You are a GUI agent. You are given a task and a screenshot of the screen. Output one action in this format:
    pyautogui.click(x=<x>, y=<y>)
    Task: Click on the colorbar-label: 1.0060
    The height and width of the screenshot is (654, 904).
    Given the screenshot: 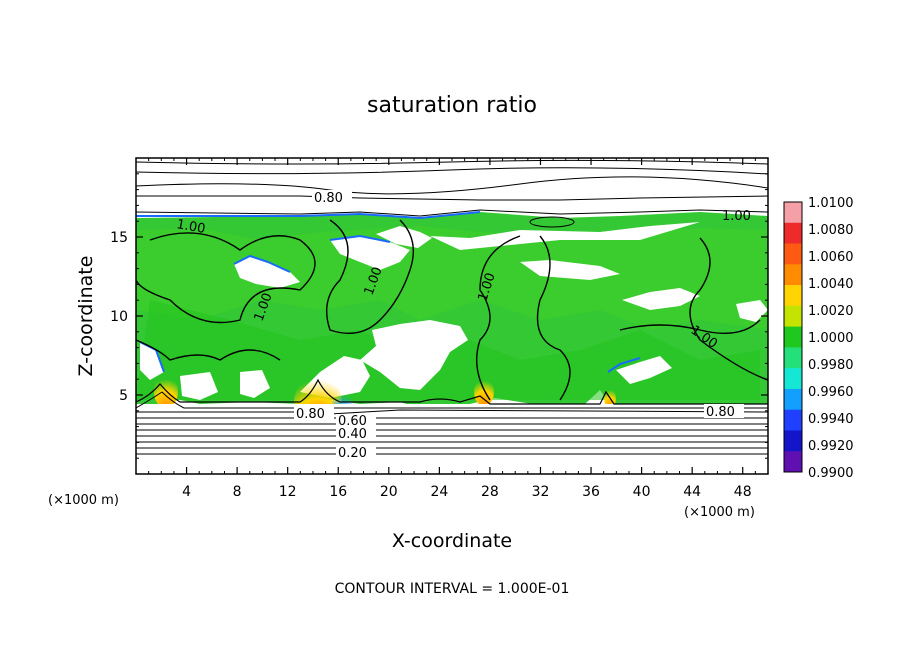 What is the action you would take?
    pyautogui.click(x=831, y=257)
    